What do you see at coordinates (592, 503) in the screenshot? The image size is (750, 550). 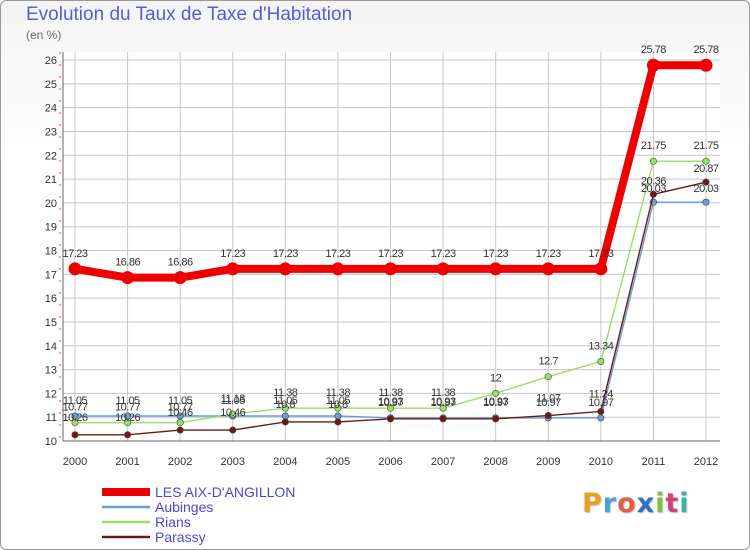 I see `logo-letter: P` at bounding box center [592, 503].